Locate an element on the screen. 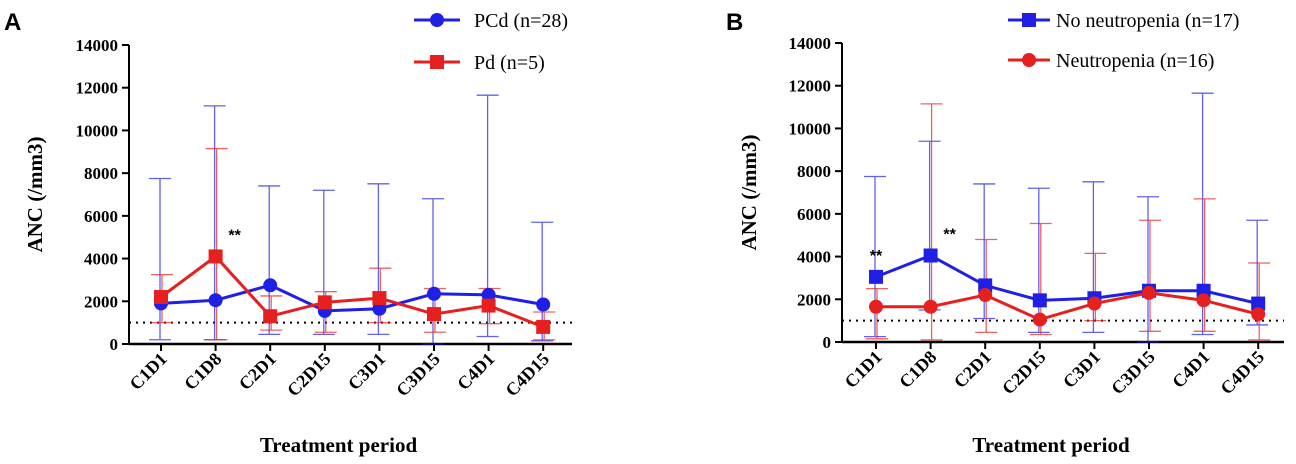 The image size is (1296, 464). legend-label: No neutropenia (n=17) is located at coordinates (1147, 21).